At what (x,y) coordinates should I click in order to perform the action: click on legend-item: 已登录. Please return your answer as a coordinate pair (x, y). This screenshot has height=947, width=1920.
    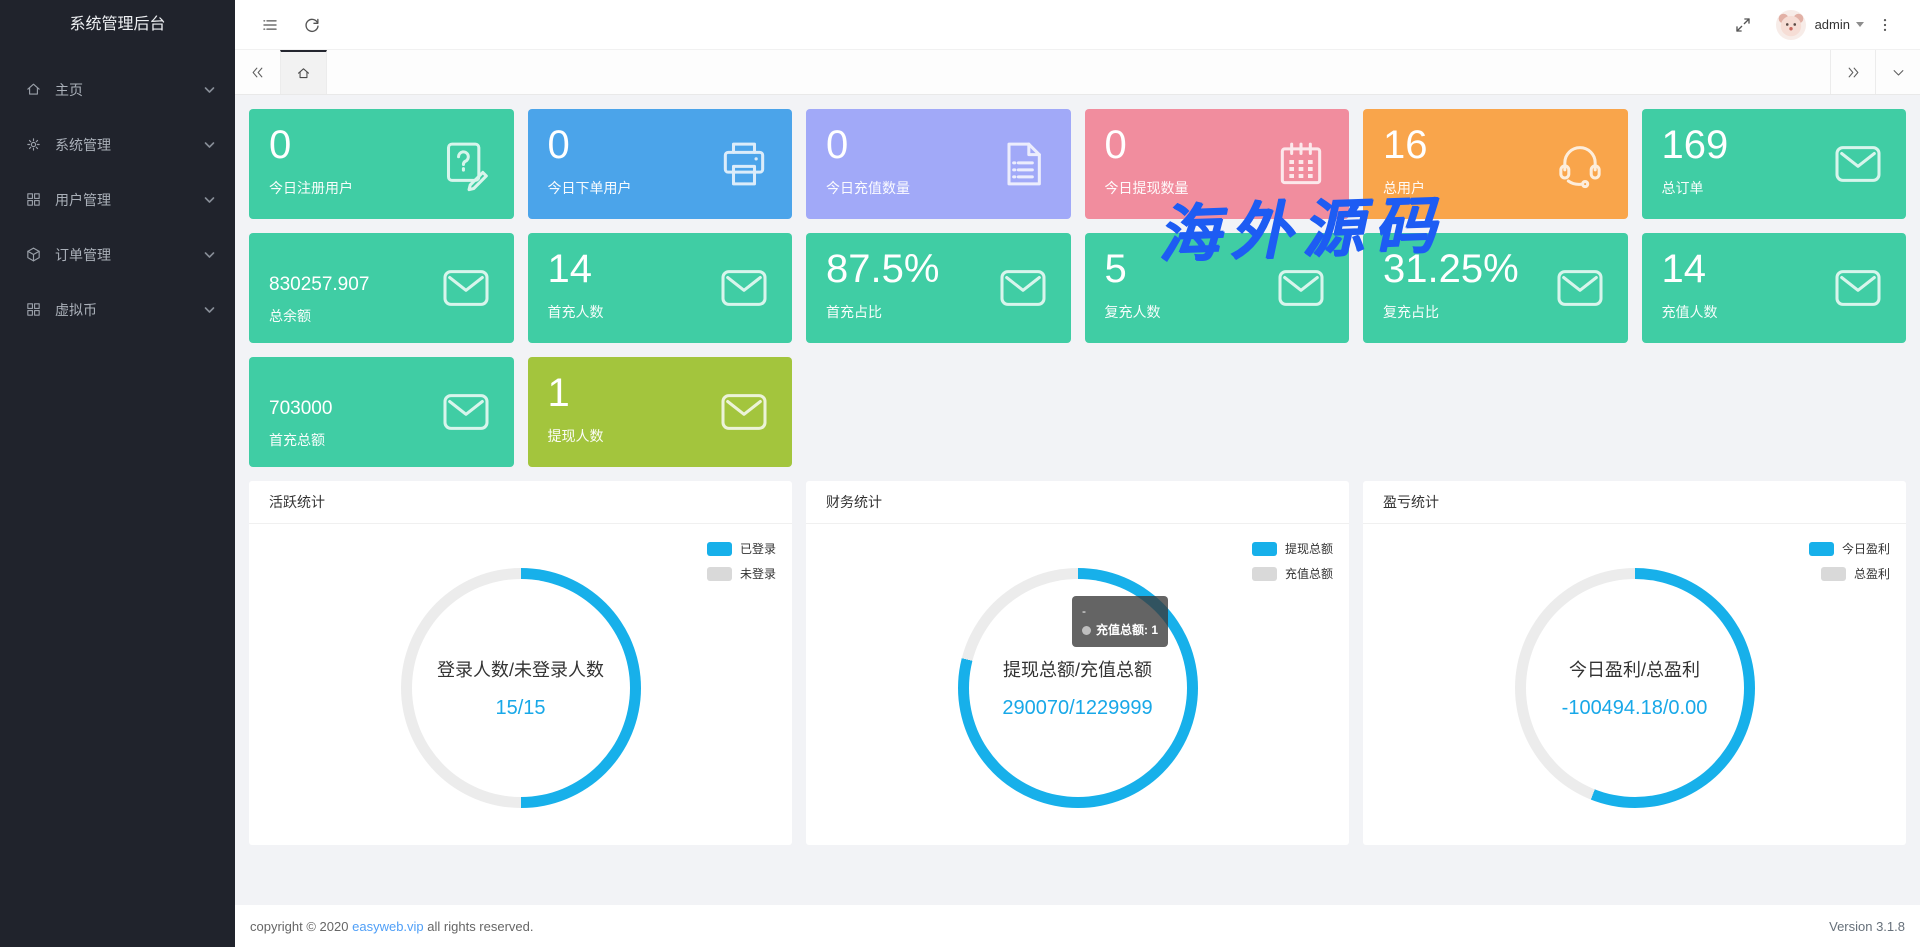
    Looking at the image, I should click on (741, 548).